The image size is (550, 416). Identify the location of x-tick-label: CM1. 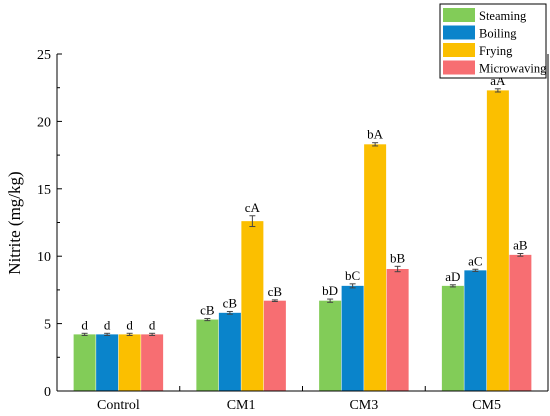
(241, 405).